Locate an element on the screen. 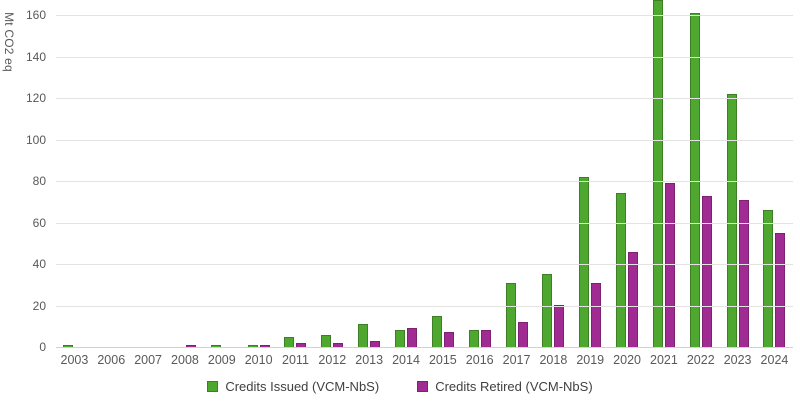  bar-group-2022 is located at coordinates (700, 180).